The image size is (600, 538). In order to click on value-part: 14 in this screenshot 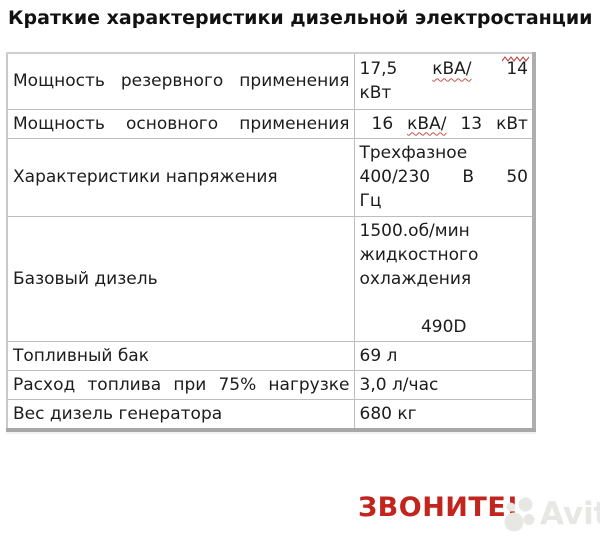, I will do `click(517, 69)`.